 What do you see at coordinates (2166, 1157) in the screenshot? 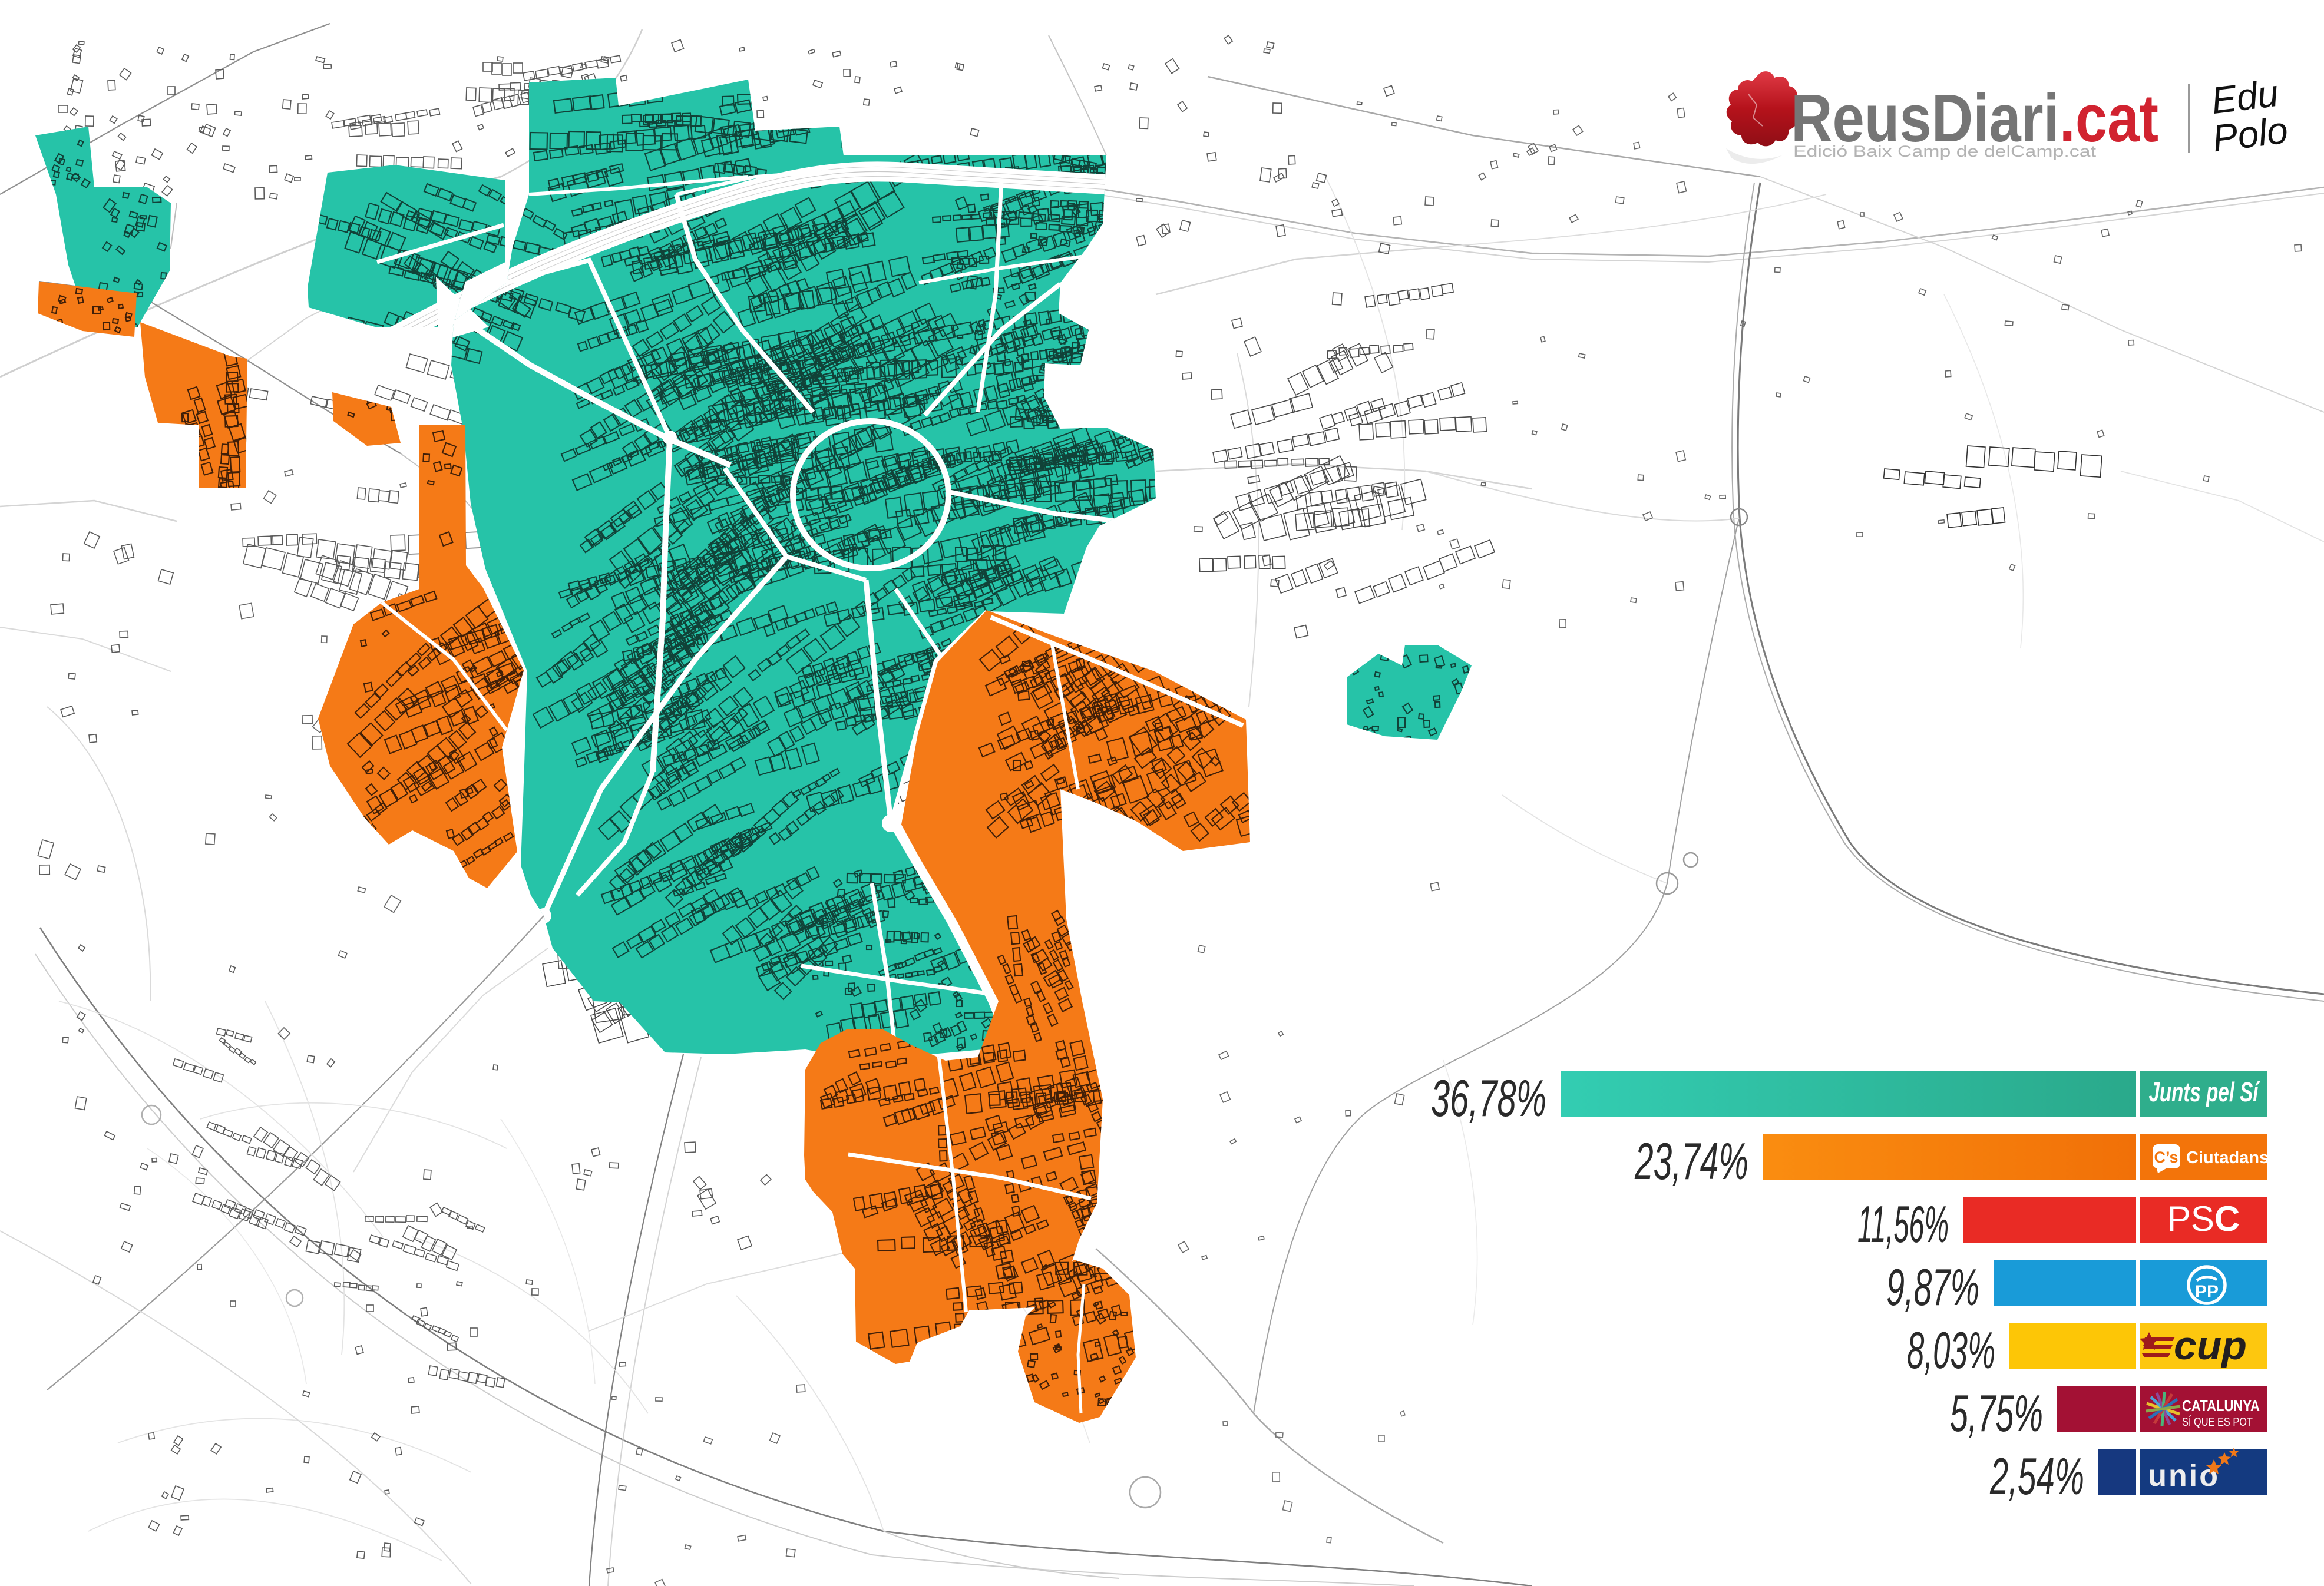
I see `svg-text: C’s` at bounding box center [2166, 1157].